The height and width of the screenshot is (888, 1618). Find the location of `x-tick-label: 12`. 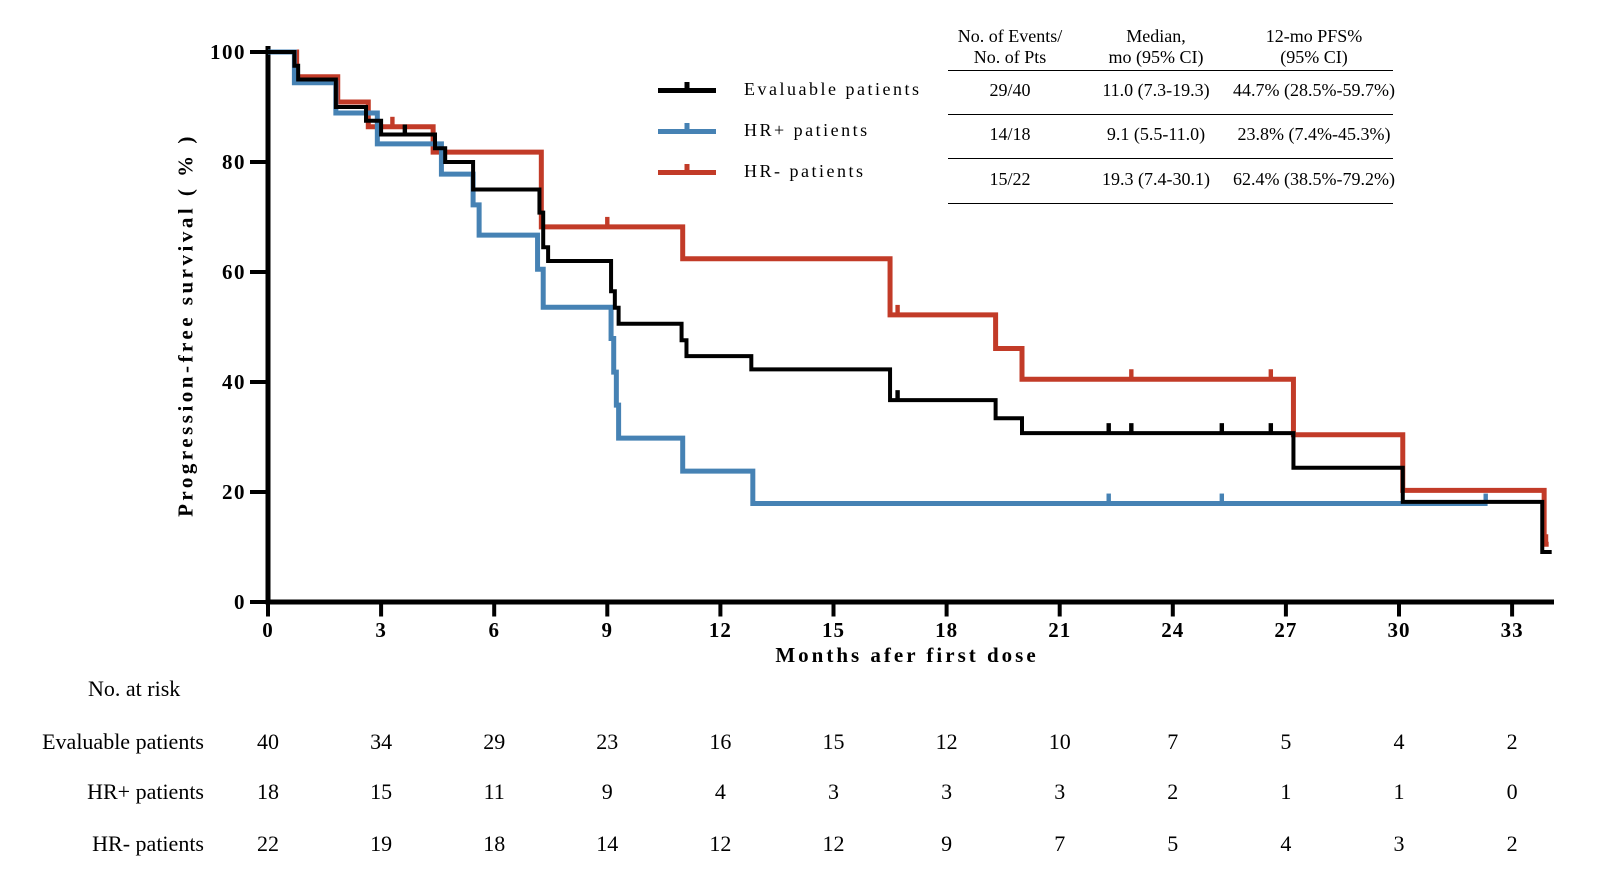

x-tick-label: 12 is located at coordinates (720, 630).